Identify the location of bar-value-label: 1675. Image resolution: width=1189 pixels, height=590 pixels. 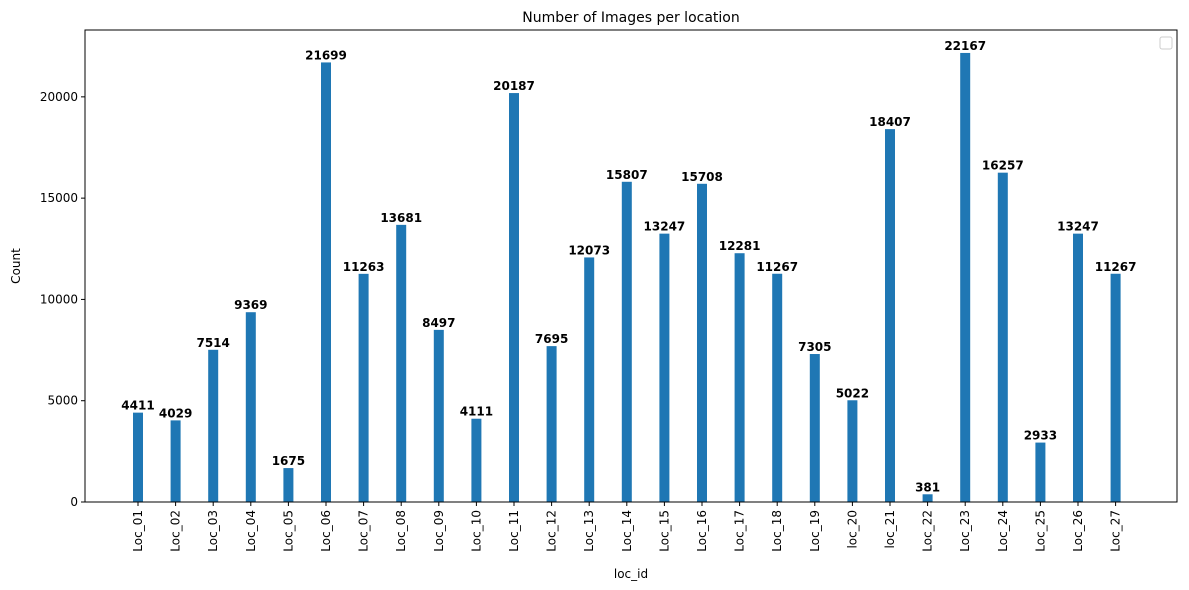
(288, 461).